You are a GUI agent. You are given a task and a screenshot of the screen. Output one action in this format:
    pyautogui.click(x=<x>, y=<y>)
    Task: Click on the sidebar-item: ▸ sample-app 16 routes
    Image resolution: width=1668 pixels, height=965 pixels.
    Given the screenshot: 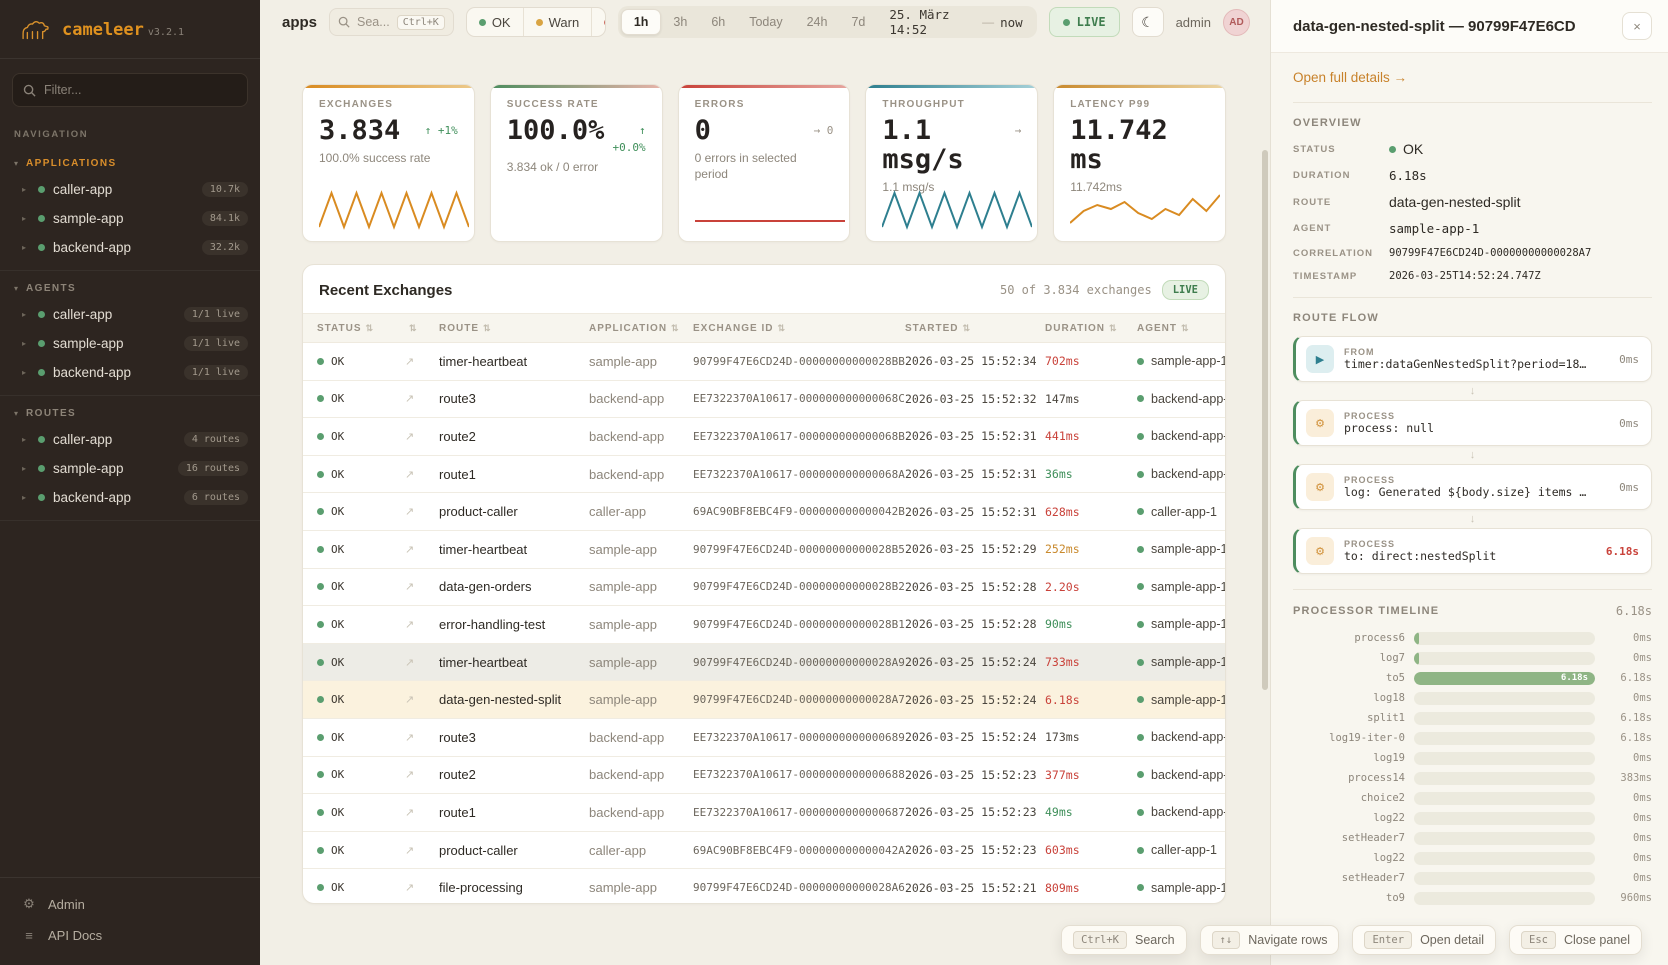 What is the action you would take?
    pyautogui.click(x=130, y=468)
    